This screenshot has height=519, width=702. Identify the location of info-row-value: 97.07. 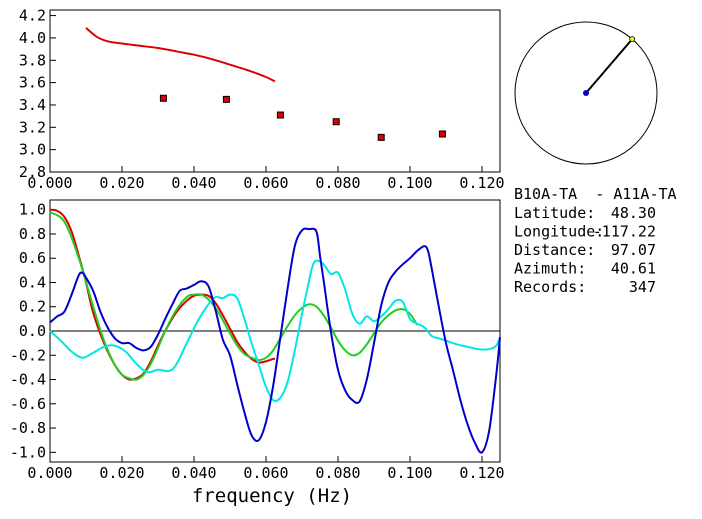
(633, 250).